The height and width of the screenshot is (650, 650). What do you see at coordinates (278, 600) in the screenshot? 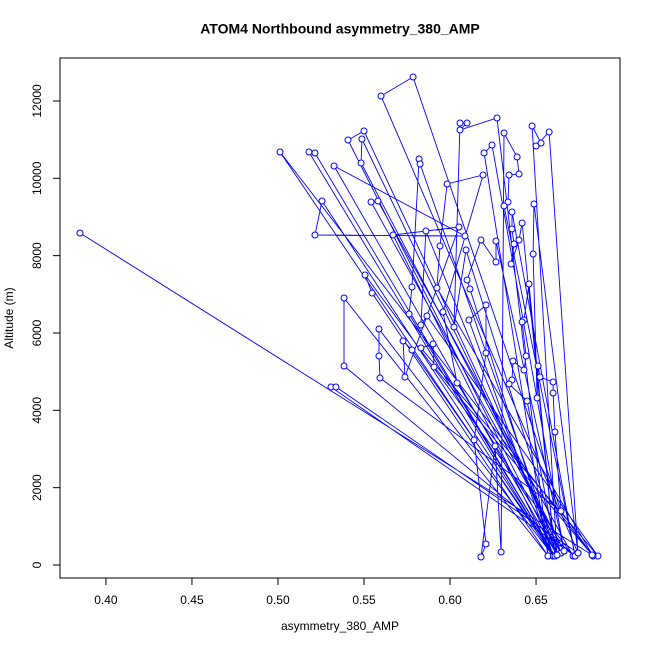
I see `x-tick-label: 0.50` at bounding box center [278, 600].